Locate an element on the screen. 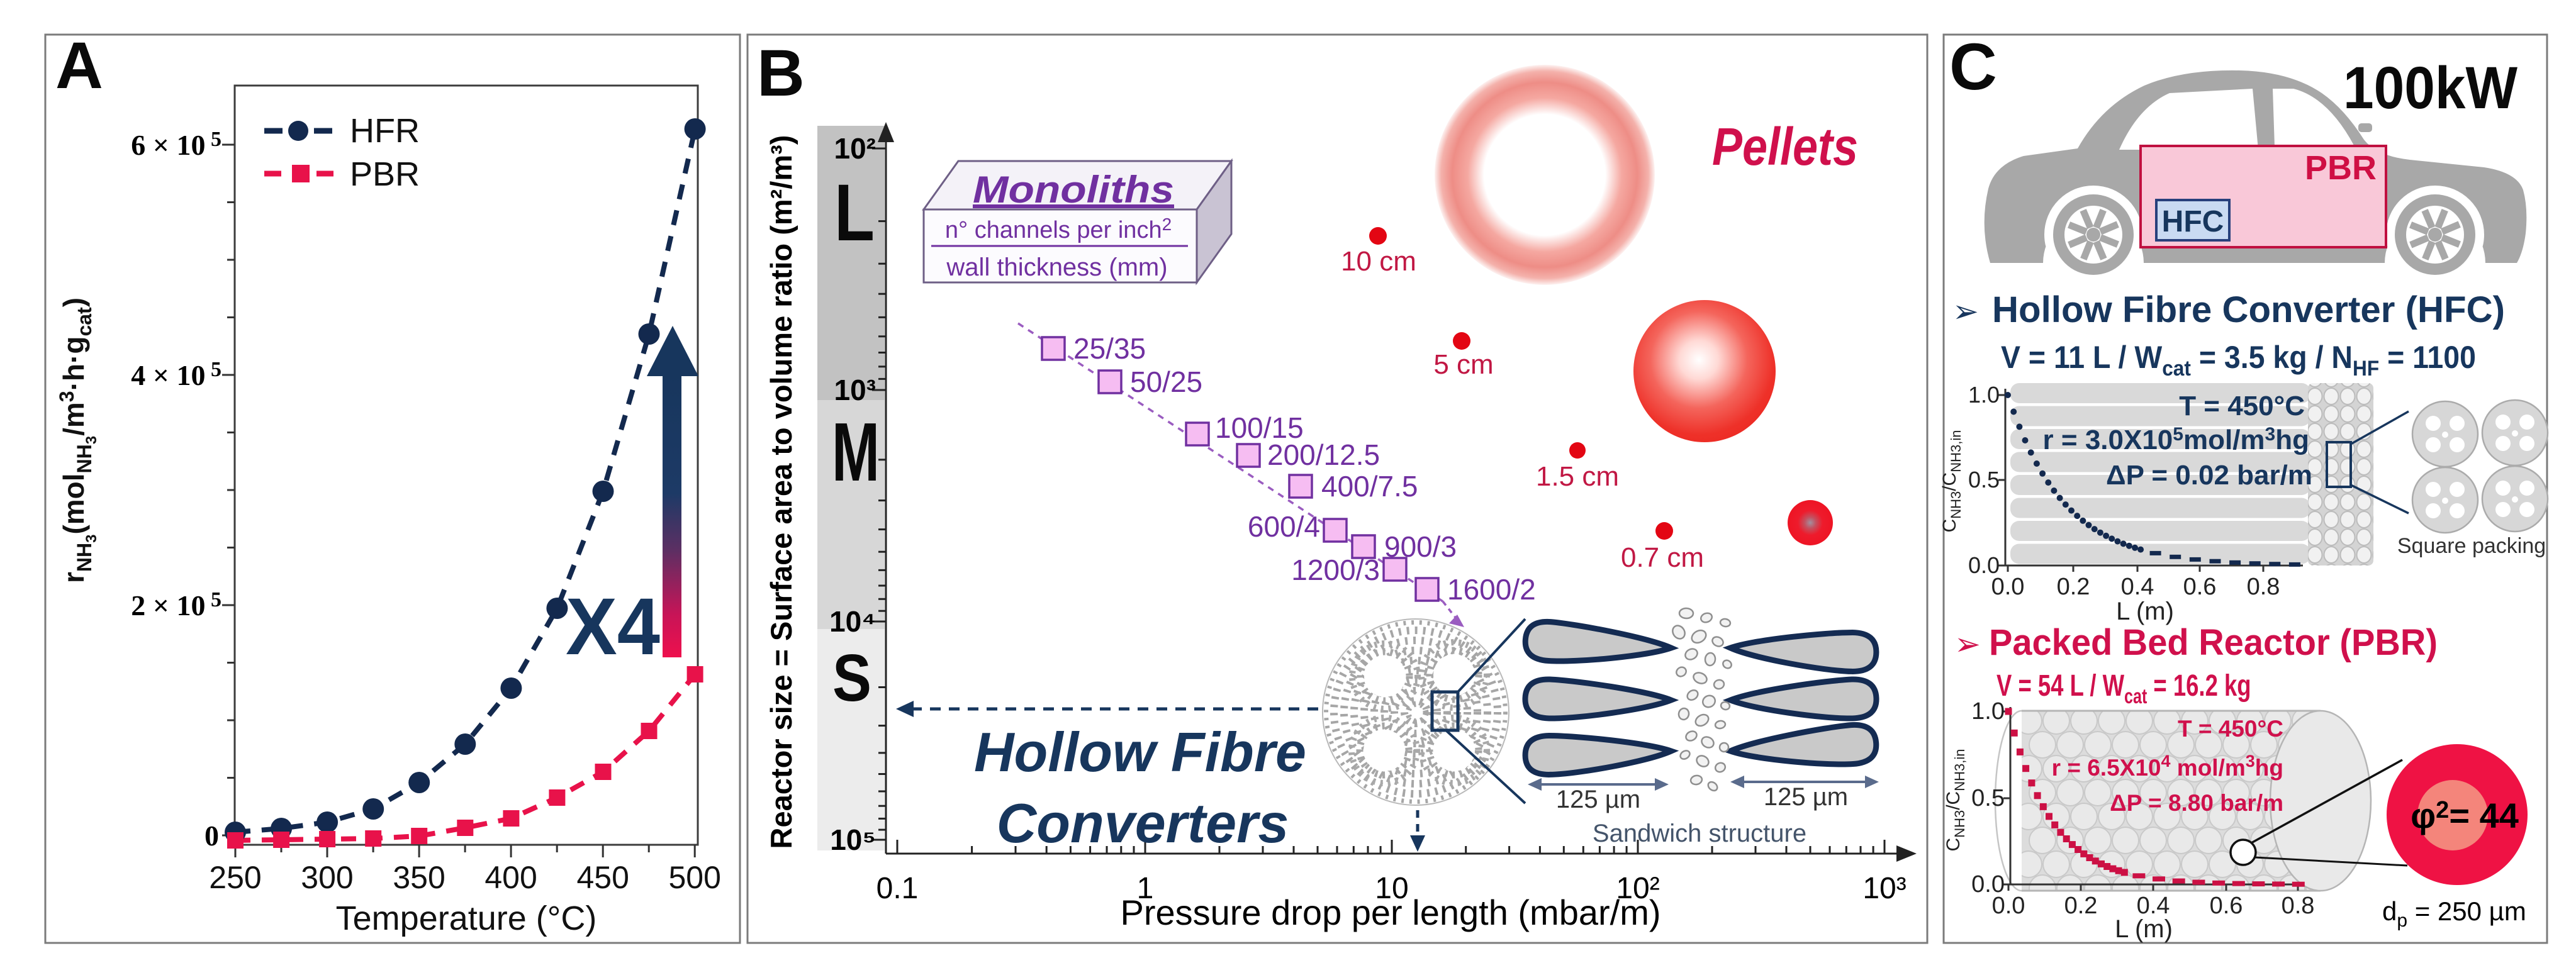 This screenshot has width=2576, height=975. svg-text: C is located at coordinates (1973, 67).